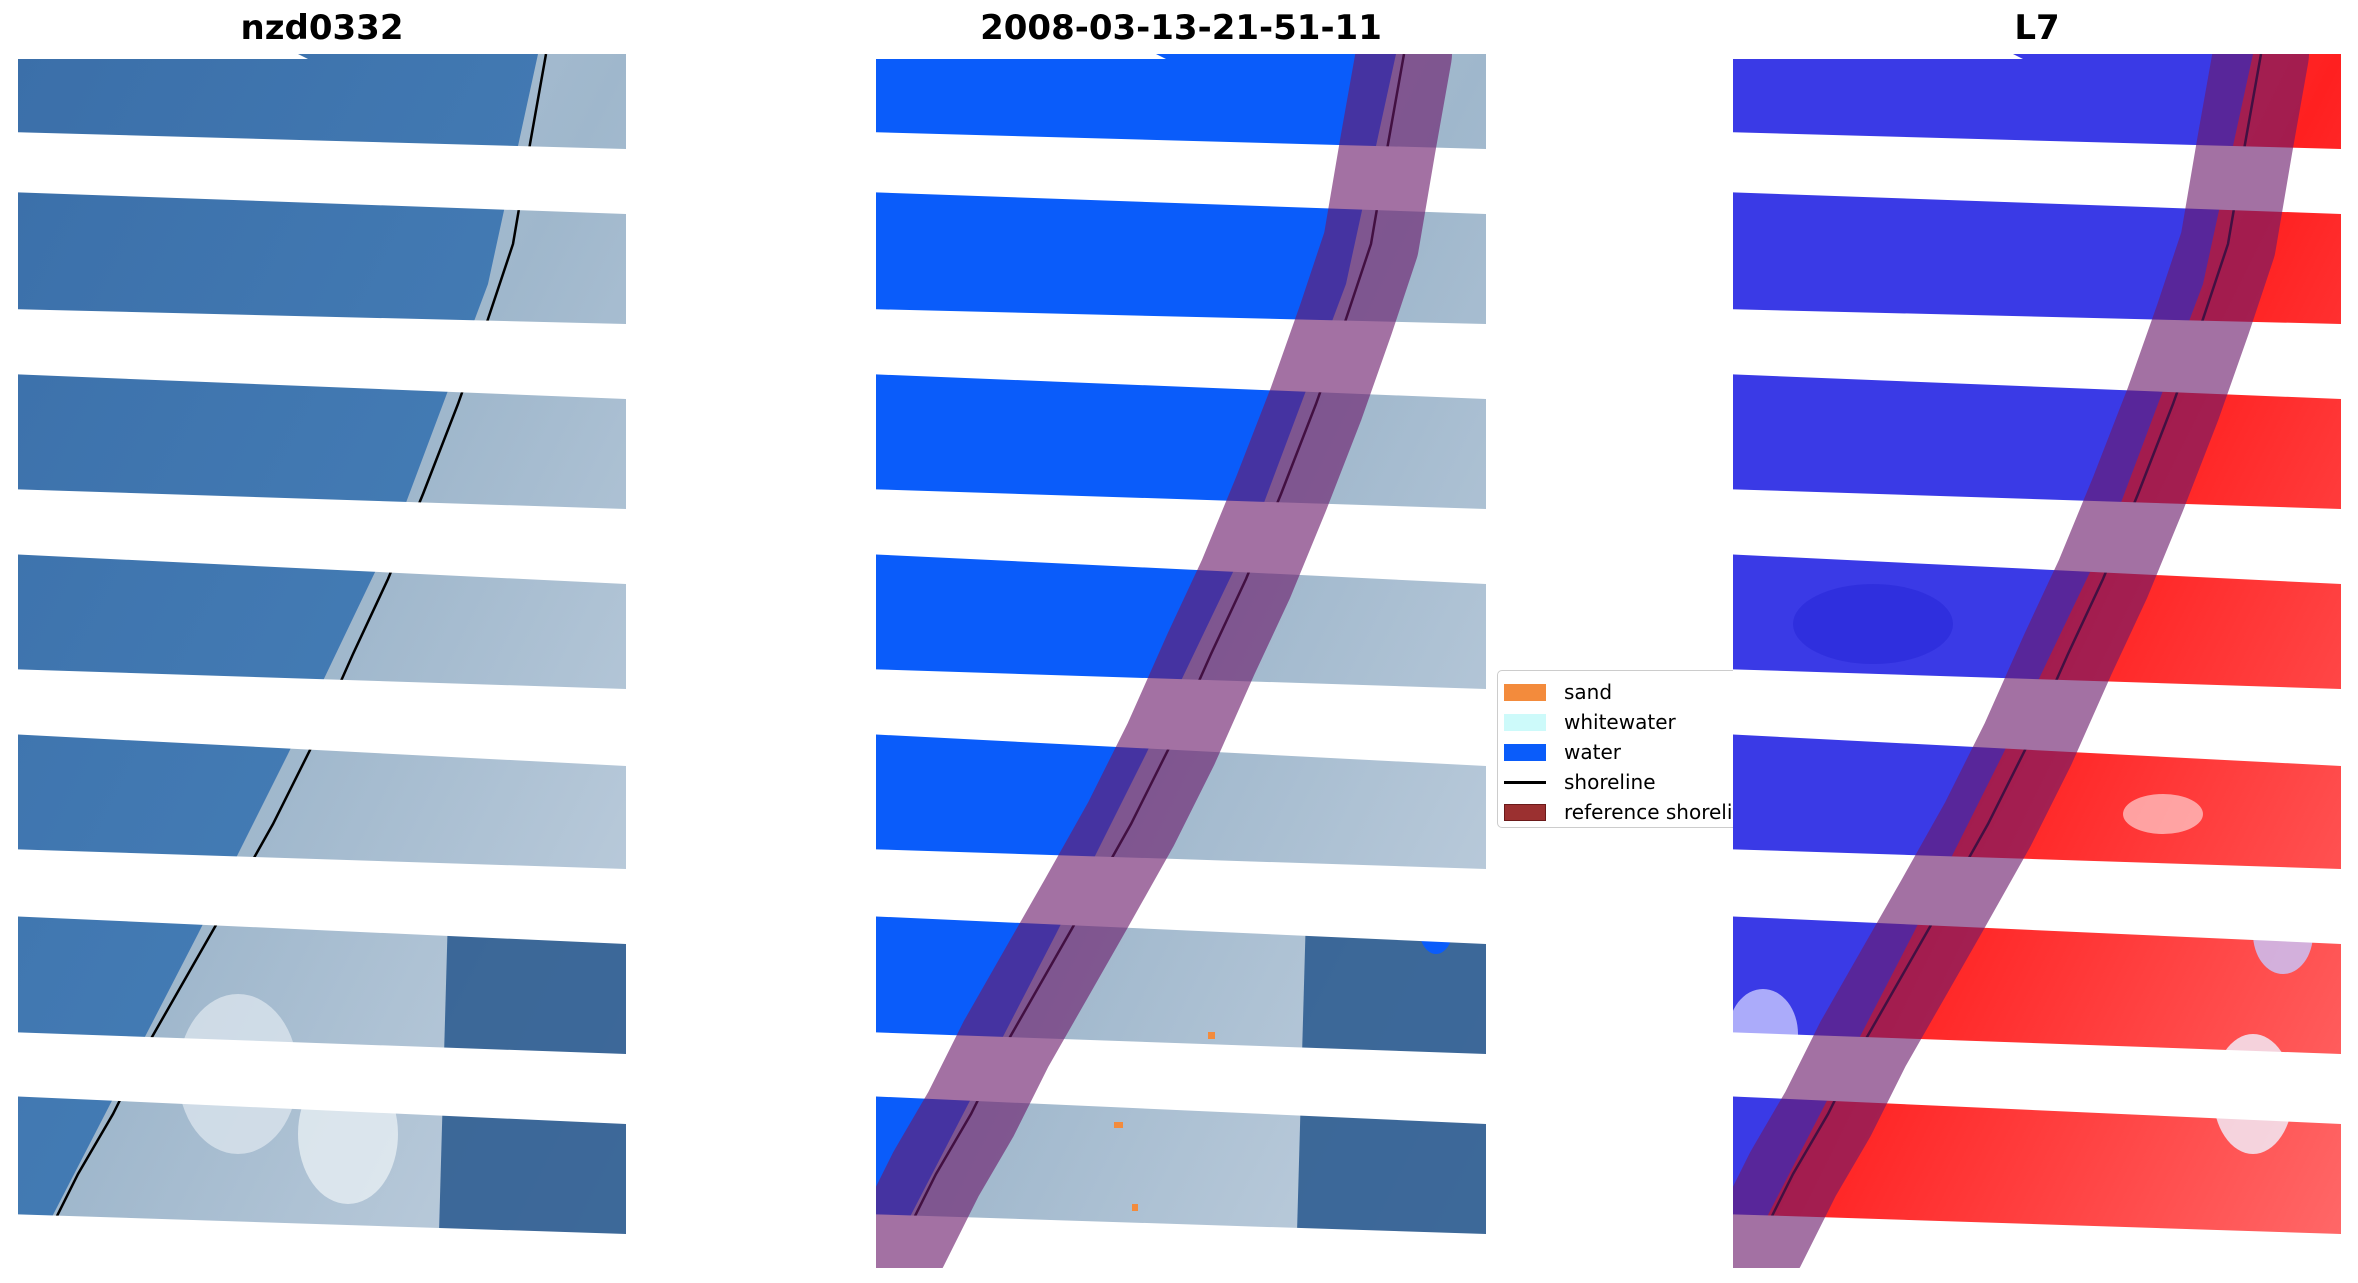 The width and height of the screenshot is (2358, 1283). Describe the element at coordinates (1555, 692) in the screenshot. I see `legend-item-sand: sand` at that location.